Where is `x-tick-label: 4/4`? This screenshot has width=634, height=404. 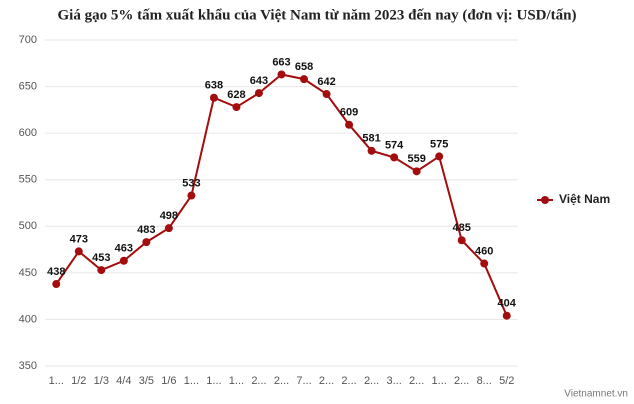
x-tick-label: 4/4 is located at coordinates (123, 381).